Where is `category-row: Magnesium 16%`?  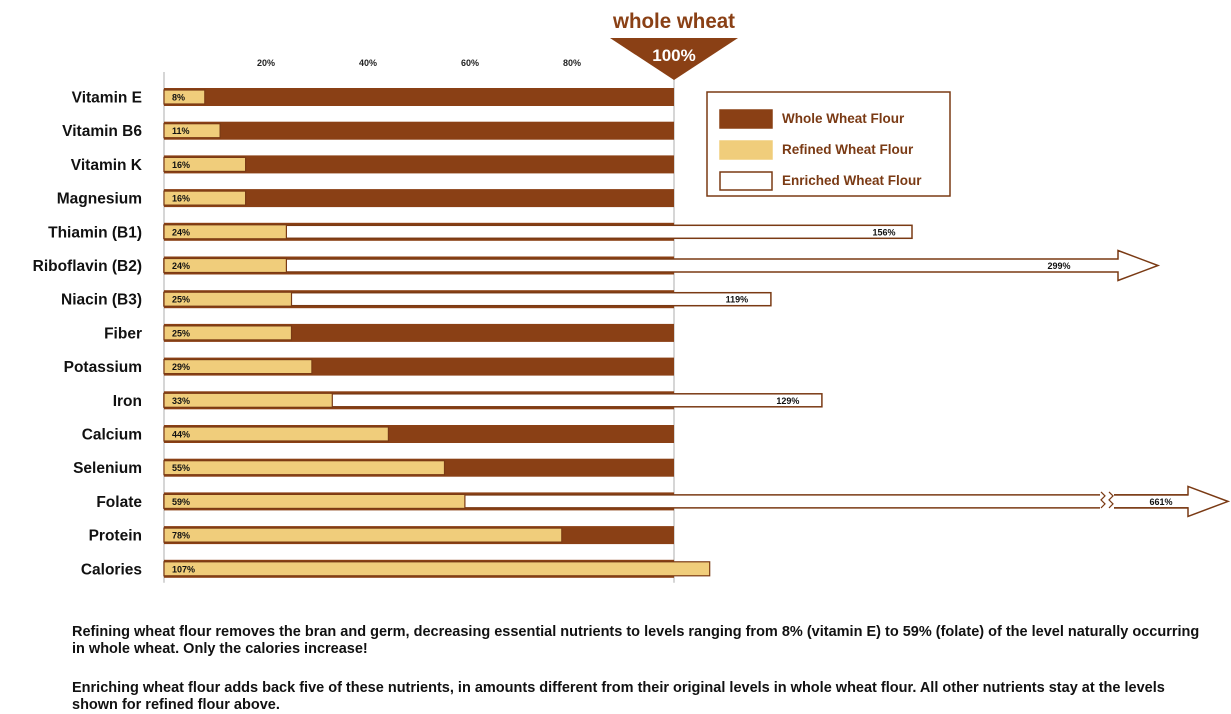
category-row: Magnesium 16% is located at coordinates (365, 198).